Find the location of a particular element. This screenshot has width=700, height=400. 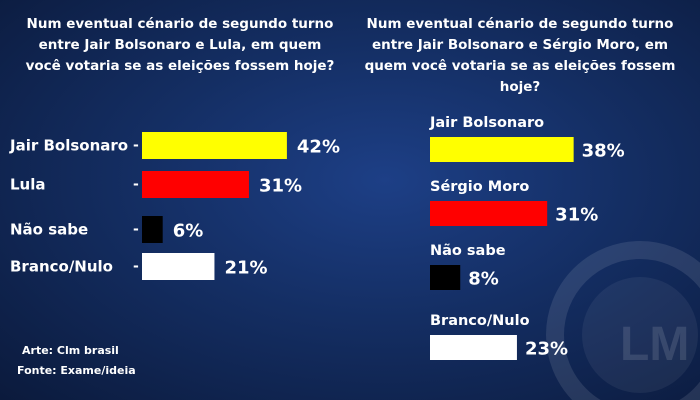

bar-category-label: Sérgio Moro is located at coordinates (479, 187).